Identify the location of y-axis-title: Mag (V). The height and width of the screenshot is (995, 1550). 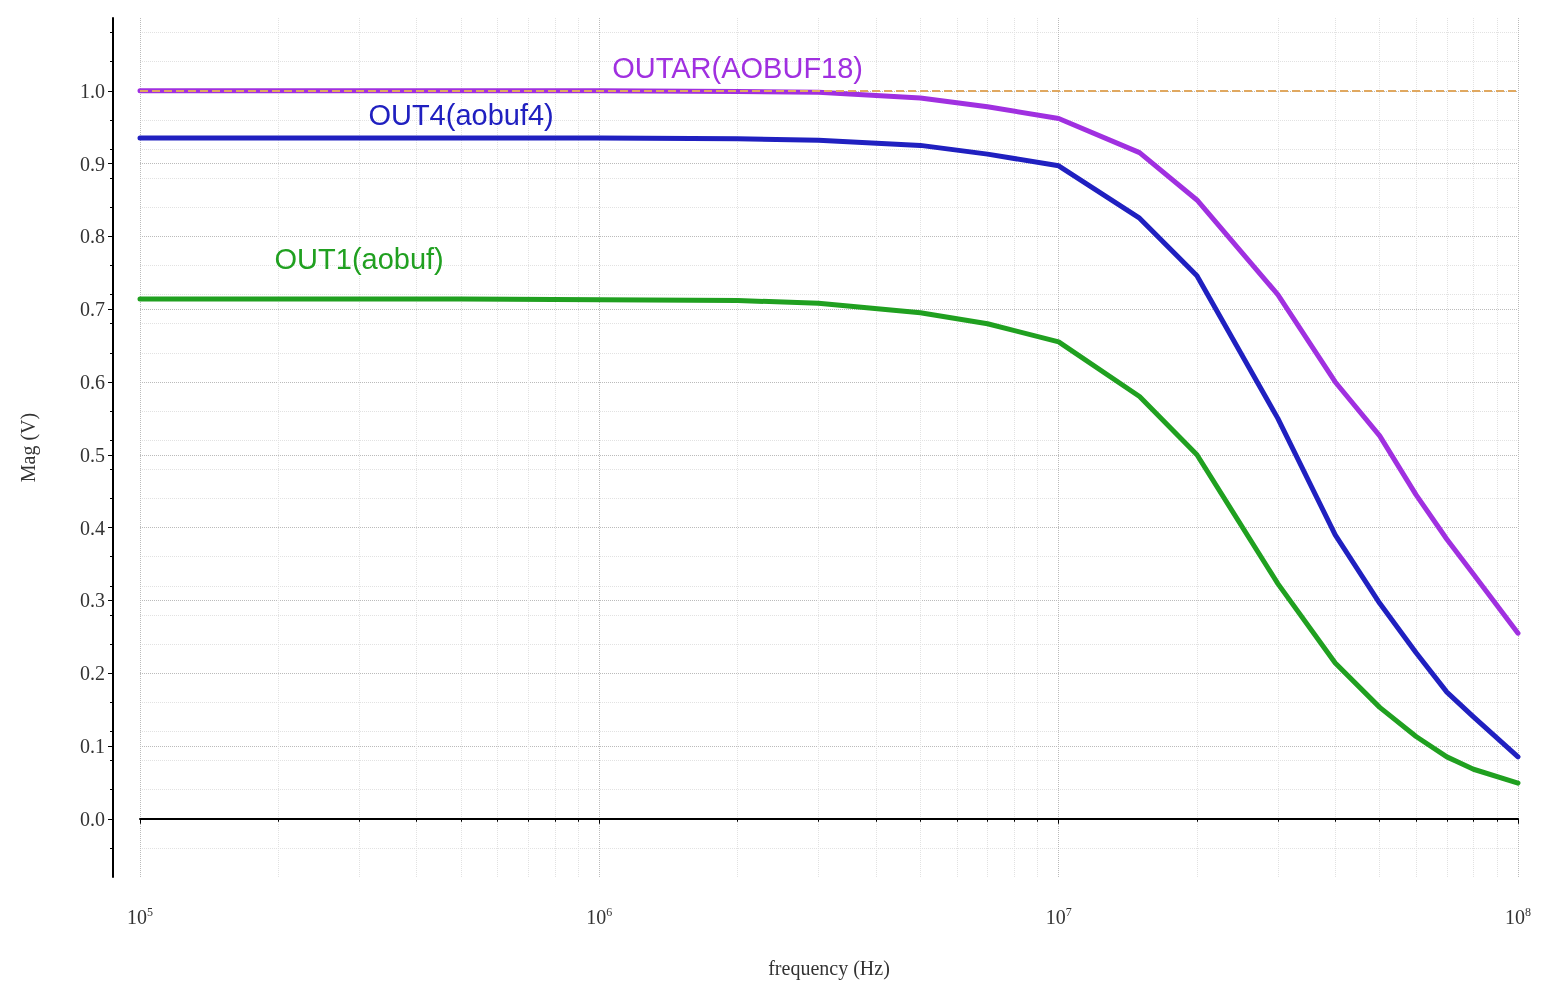
(28, 447).